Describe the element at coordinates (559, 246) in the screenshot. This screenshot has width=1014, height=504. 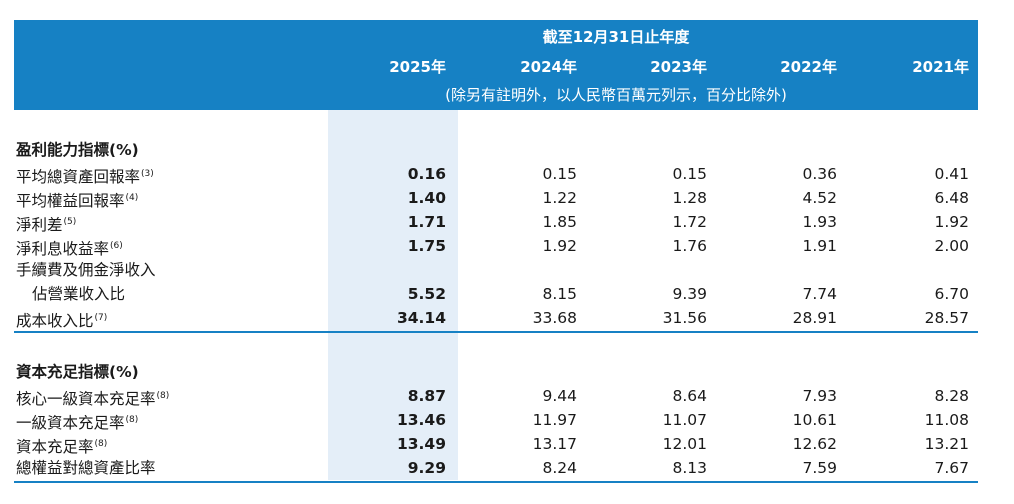
I see `value-2024: 1.92` at that location.